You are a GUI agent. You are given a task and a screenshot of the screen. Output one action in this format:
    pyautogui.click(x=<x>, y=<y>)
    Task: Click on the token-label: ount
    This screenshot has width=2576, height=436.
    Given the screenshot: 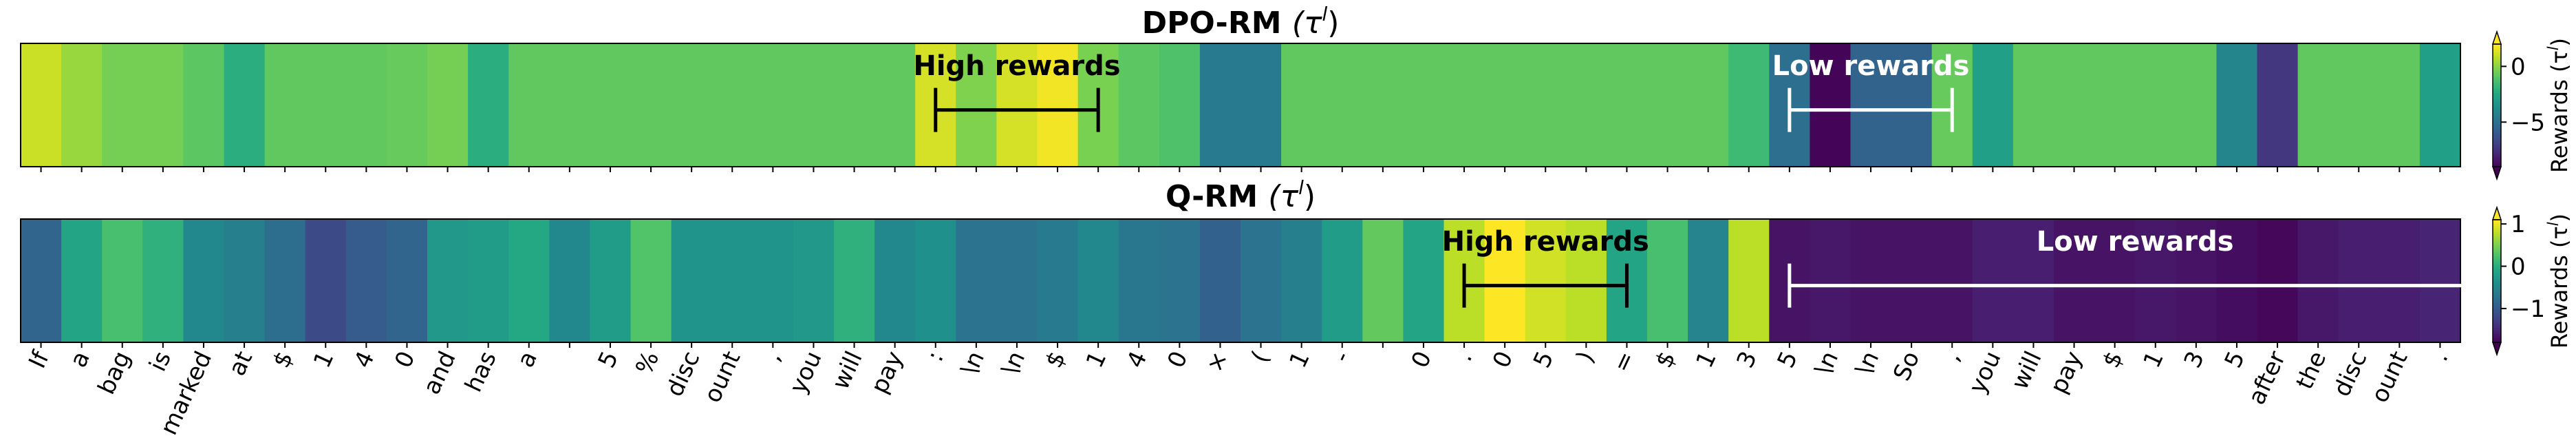 What is the action you would take?
    pyautogui.click(x=723, y=377)
    